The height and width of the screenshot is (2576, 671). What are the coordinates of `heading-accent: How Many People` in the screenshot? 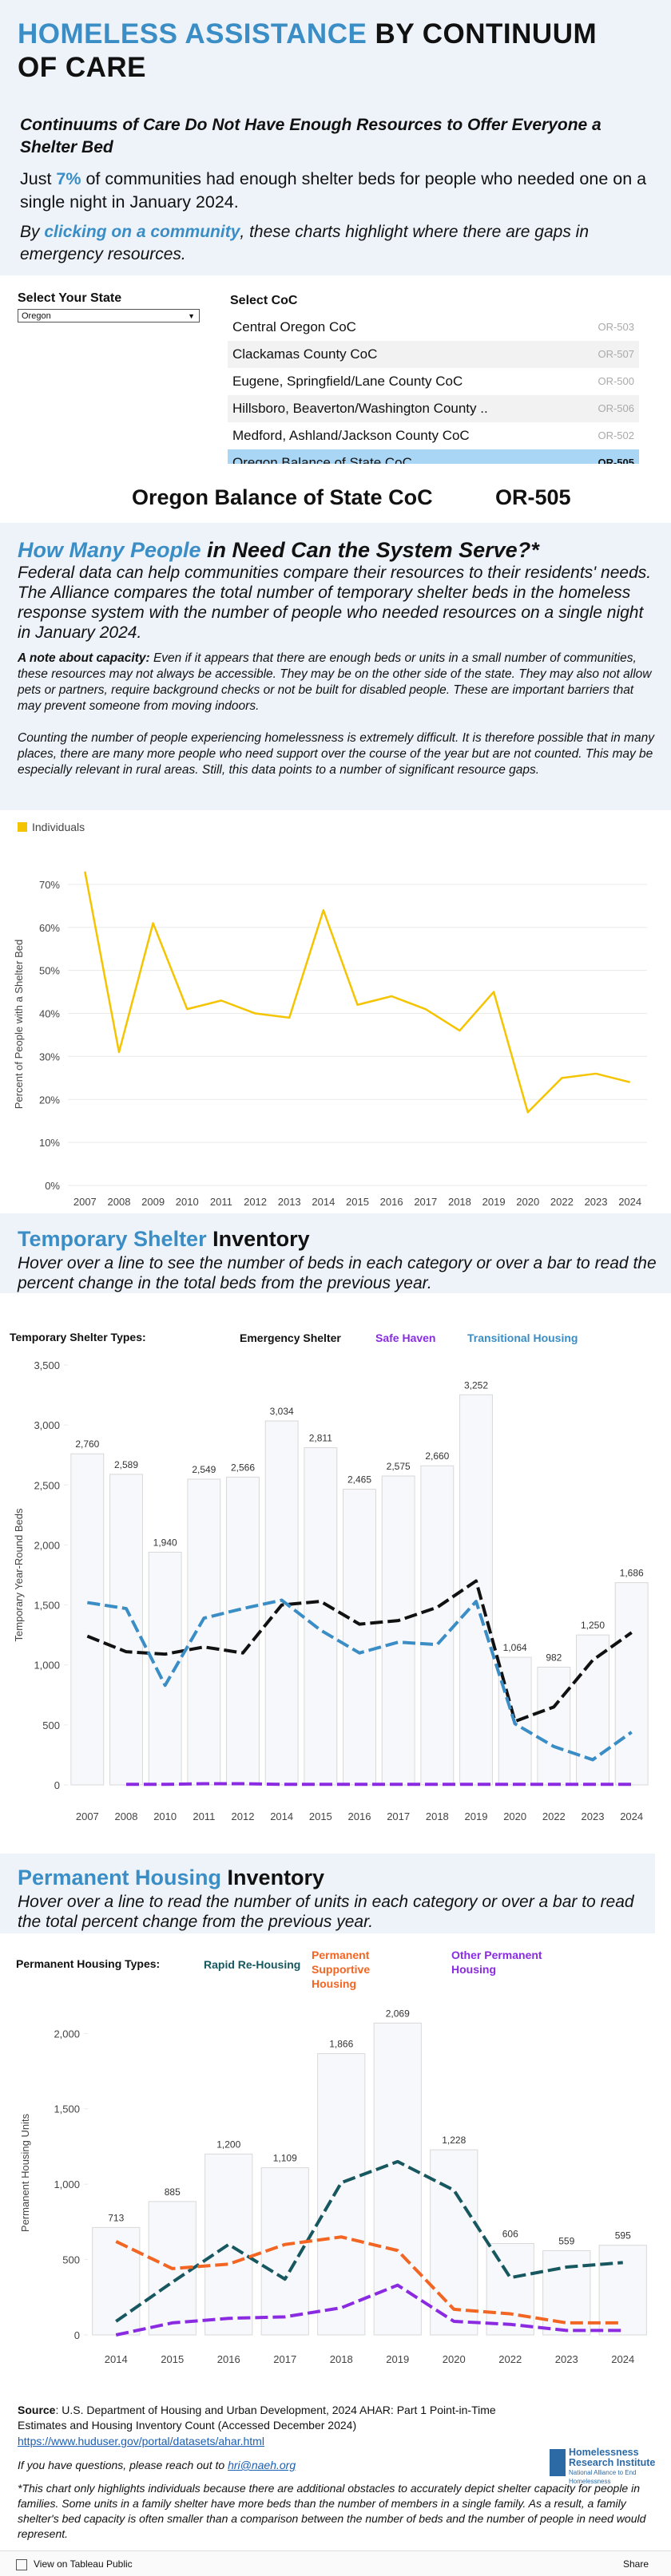 It's located at (109, 550).